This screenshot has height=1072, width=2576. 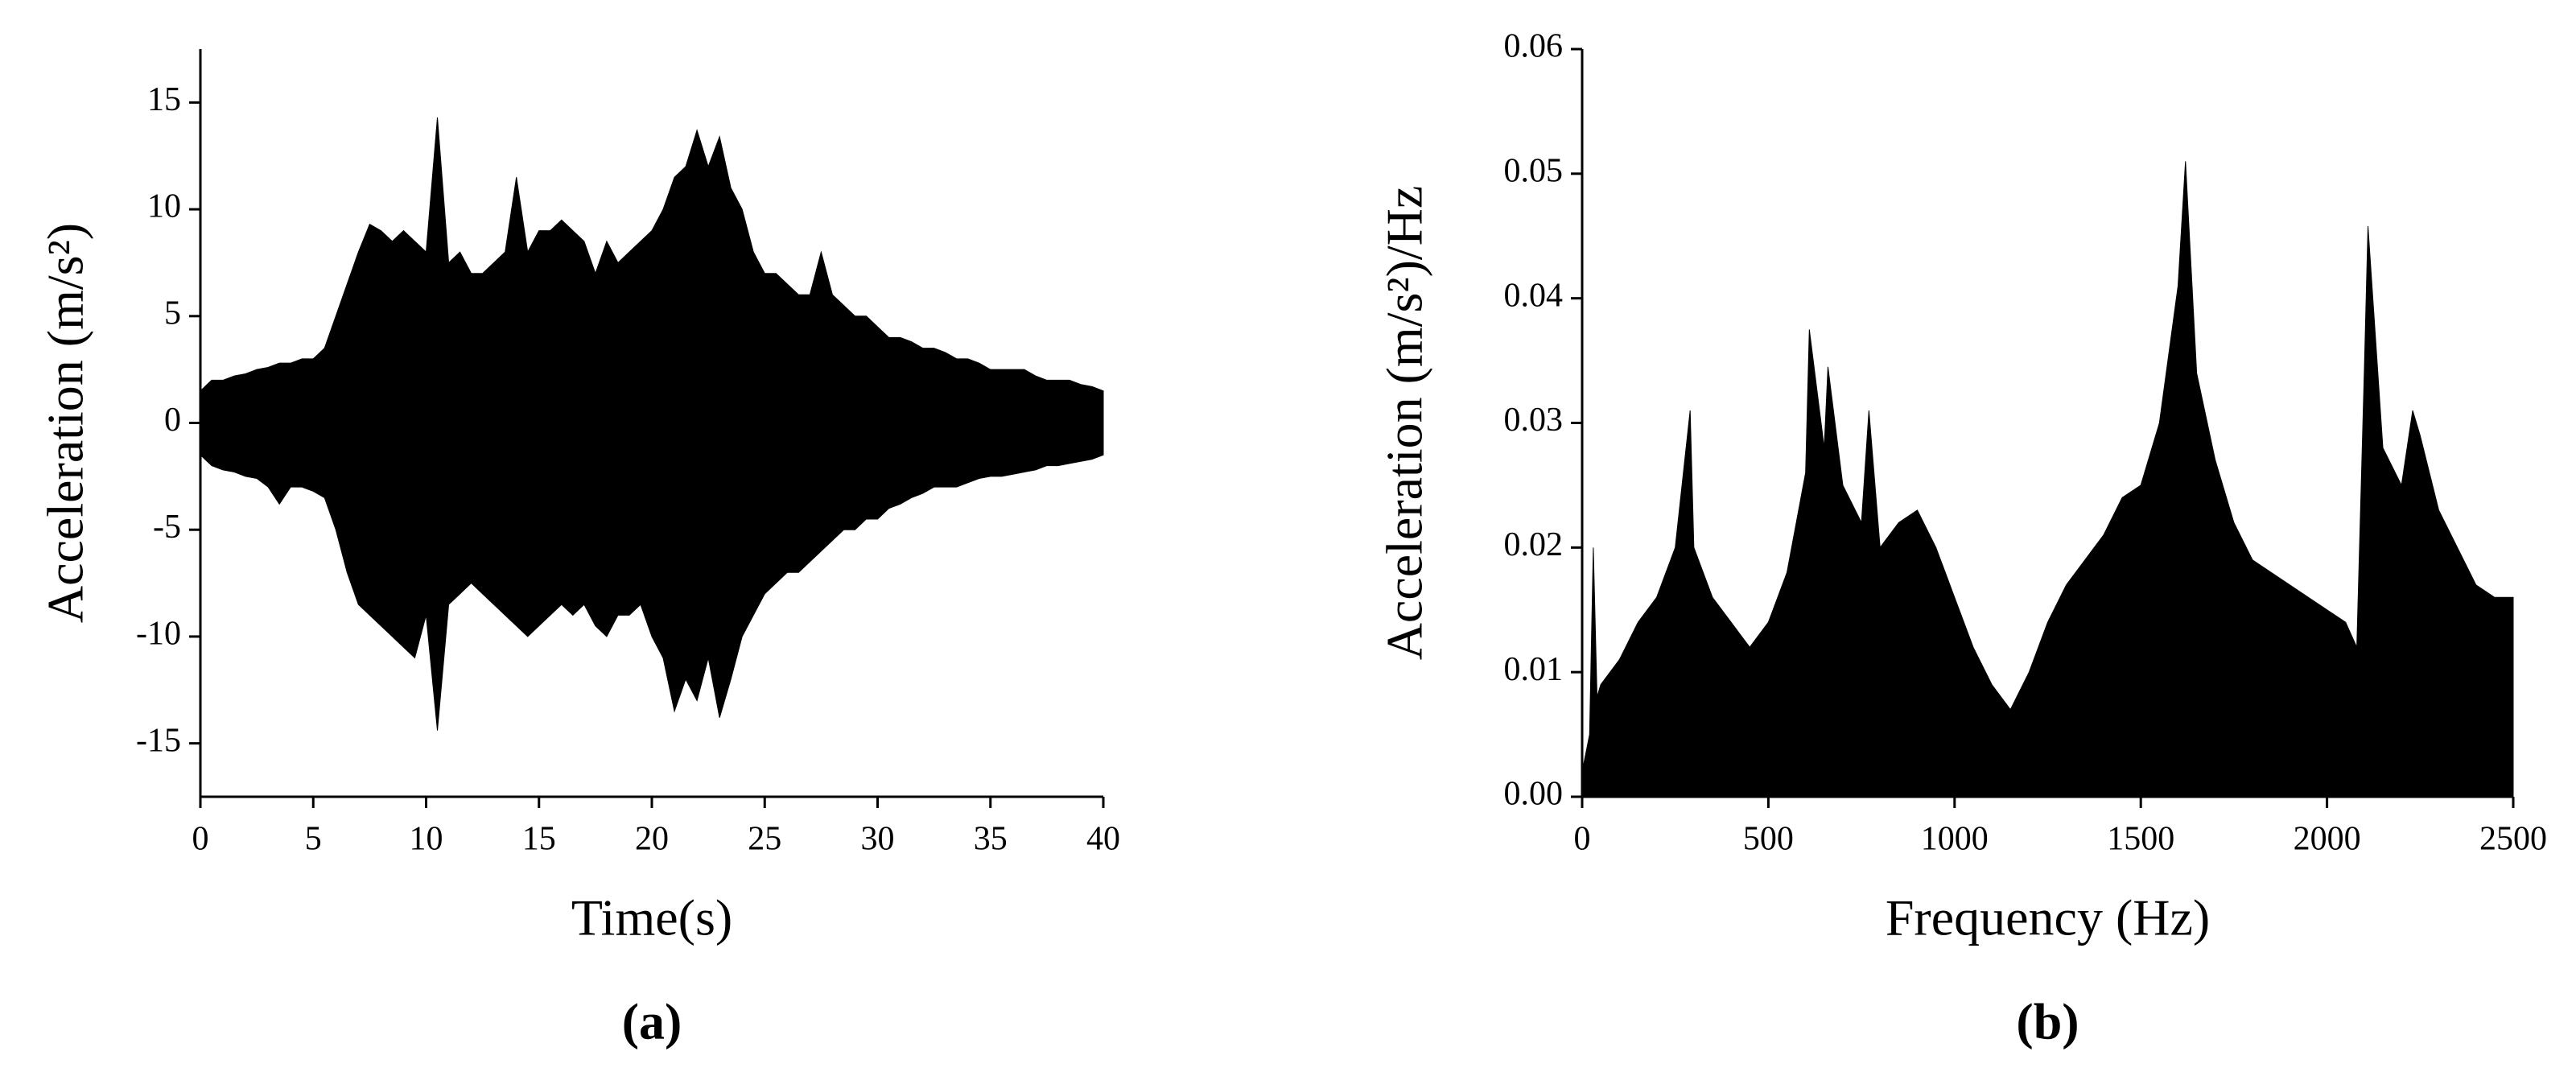 What do you see at coordinates (1955, 839) in the screenshot?
I see `x-tick-label: 1000` at bounding box center [1955, 839].